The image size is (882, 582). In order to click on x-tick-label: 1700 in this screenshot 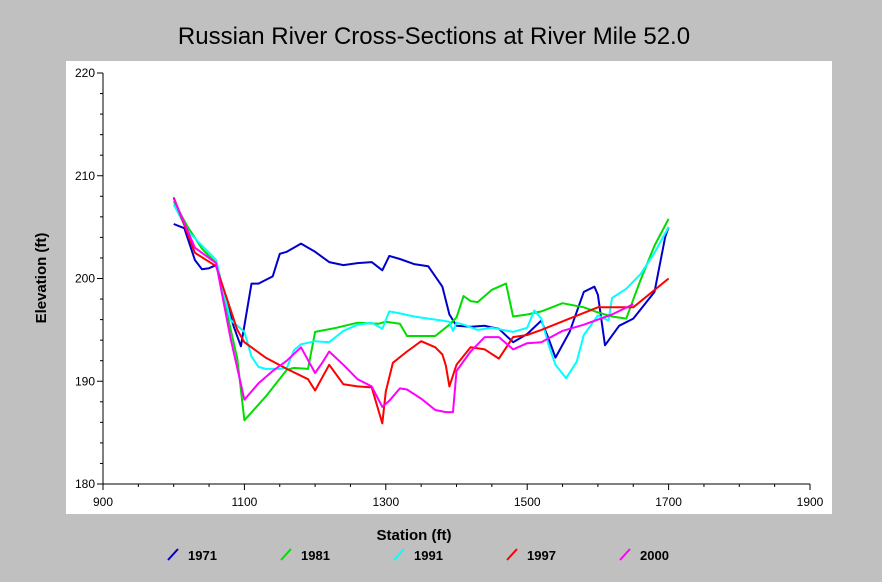, I will do `click(668, 502)`.